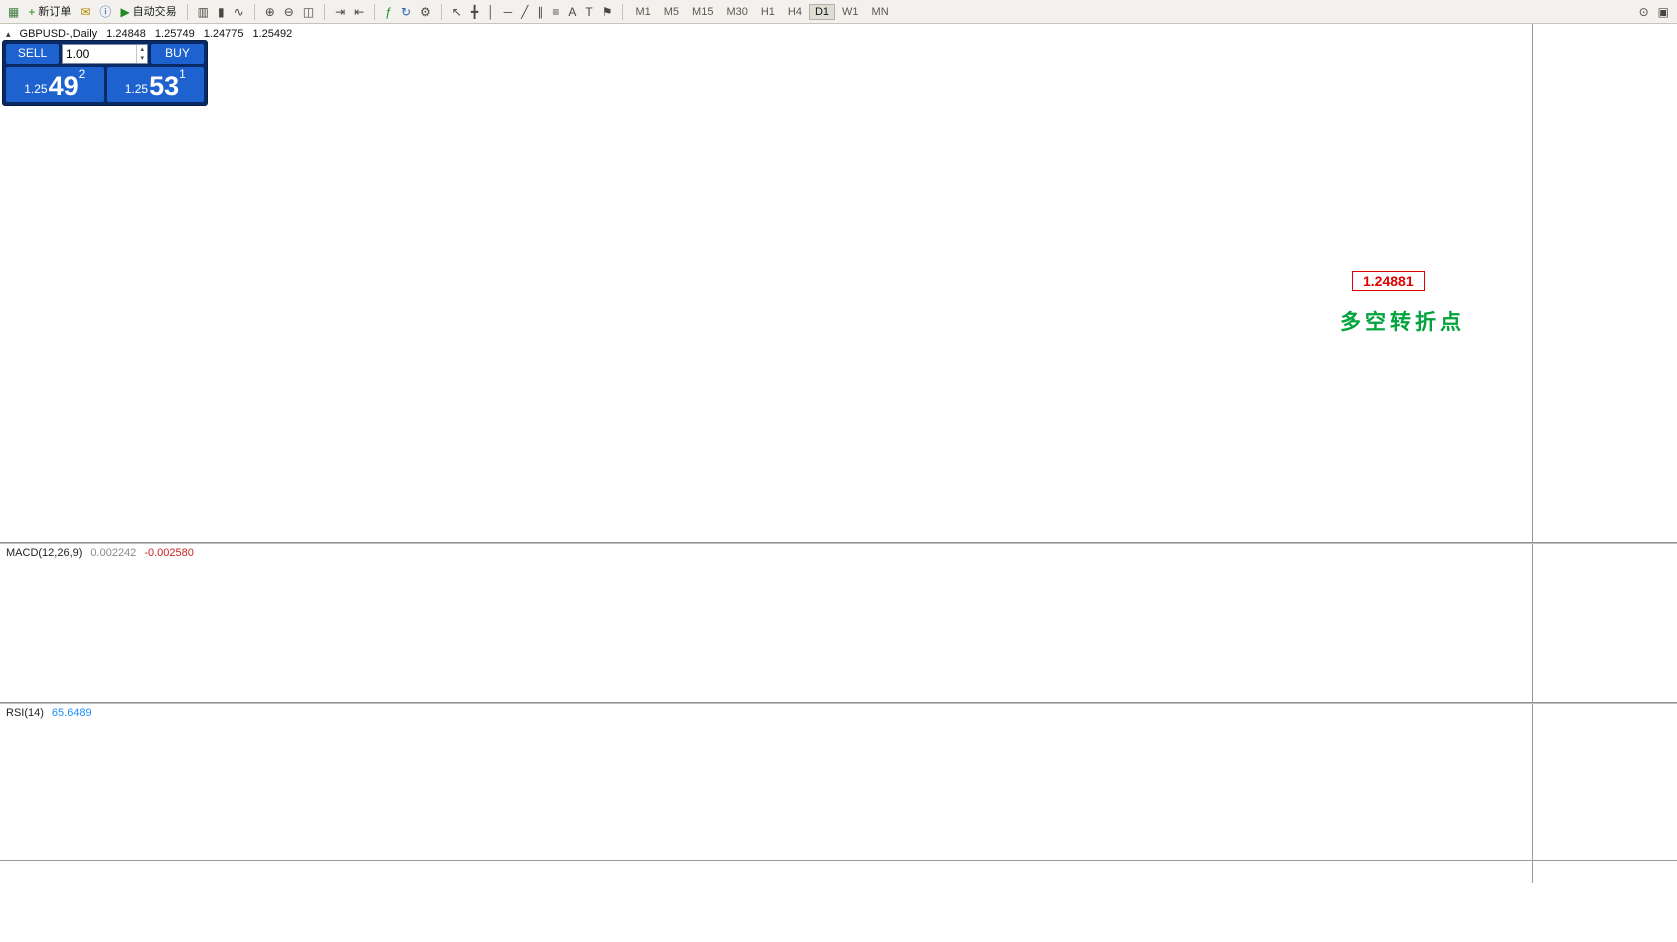 Image resolution: width=1677 pixels, height=942 pixels. I want to click on bar-chart-icon: ▥, so click(203, 11).